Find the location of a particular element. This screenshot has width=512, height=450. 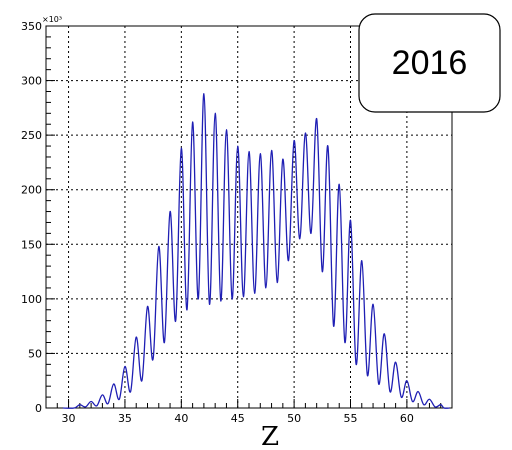

y-tick-label: 150 is located at coordinates (31, 244).